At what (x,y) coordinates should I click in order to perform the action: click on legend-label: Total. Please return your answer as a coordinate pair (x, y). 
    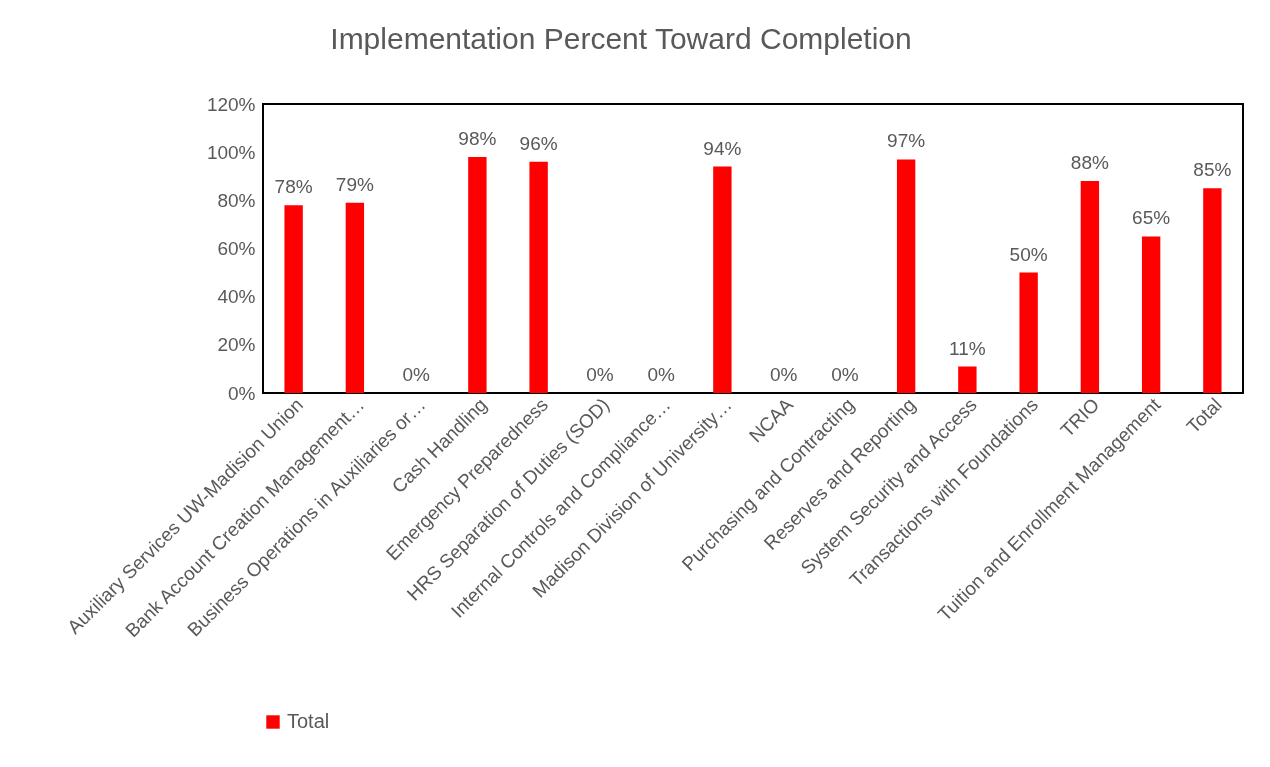
    Looking at the image, I should click on (308, 721).